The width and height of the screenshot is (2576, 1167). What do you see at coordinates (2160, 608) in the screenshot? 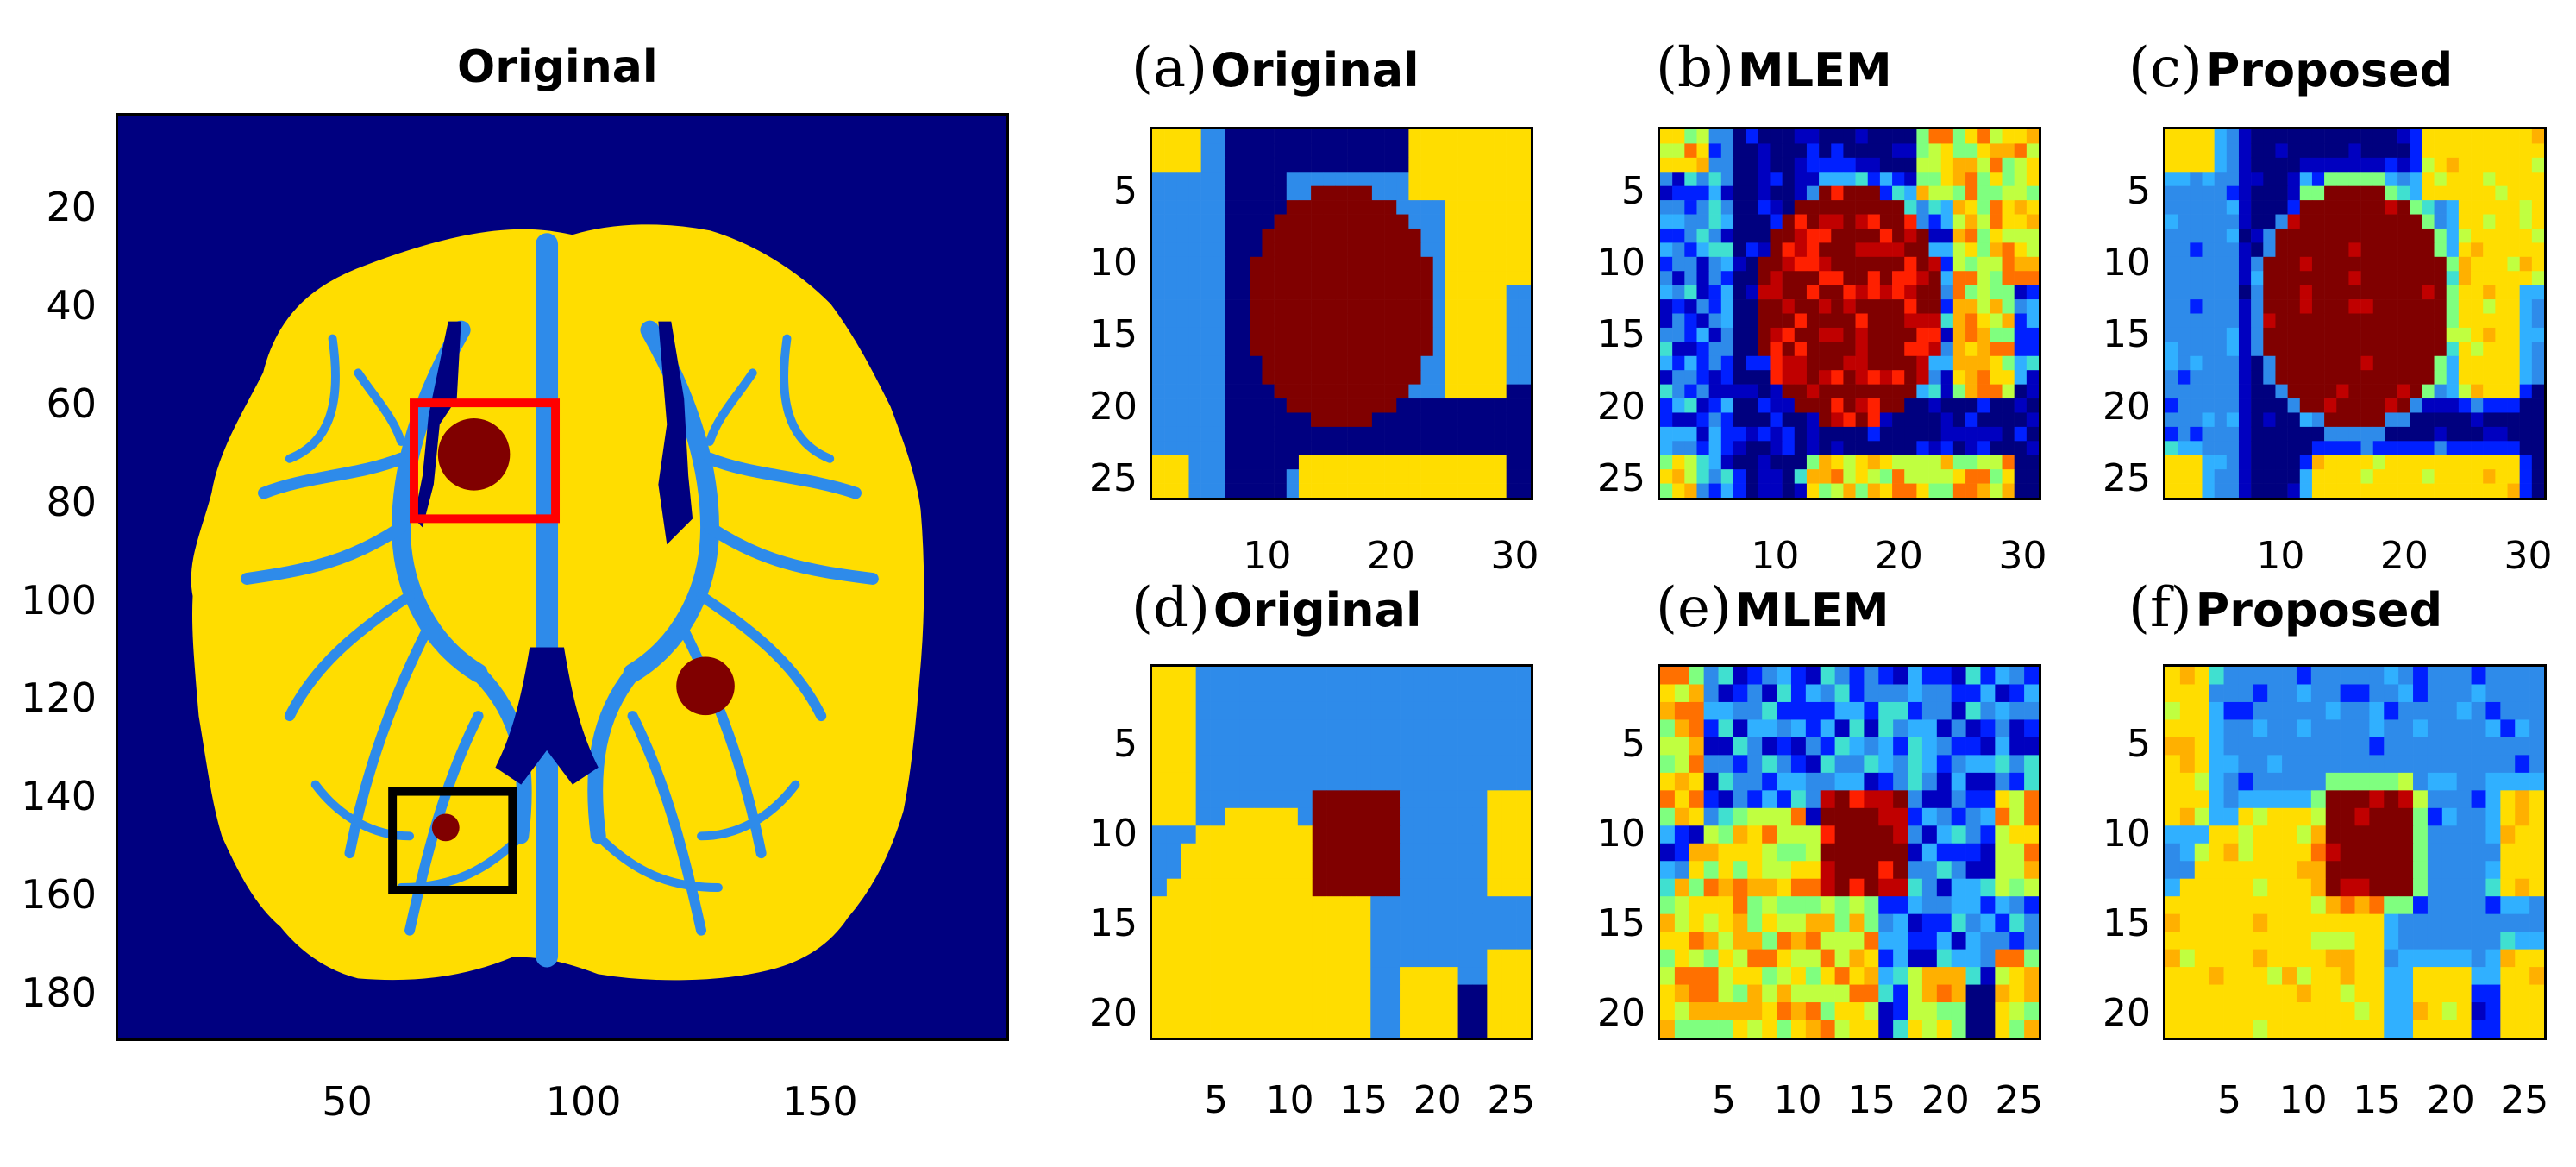
I see `panel-f-tag: (f)` at bounding box center [2160, 608].